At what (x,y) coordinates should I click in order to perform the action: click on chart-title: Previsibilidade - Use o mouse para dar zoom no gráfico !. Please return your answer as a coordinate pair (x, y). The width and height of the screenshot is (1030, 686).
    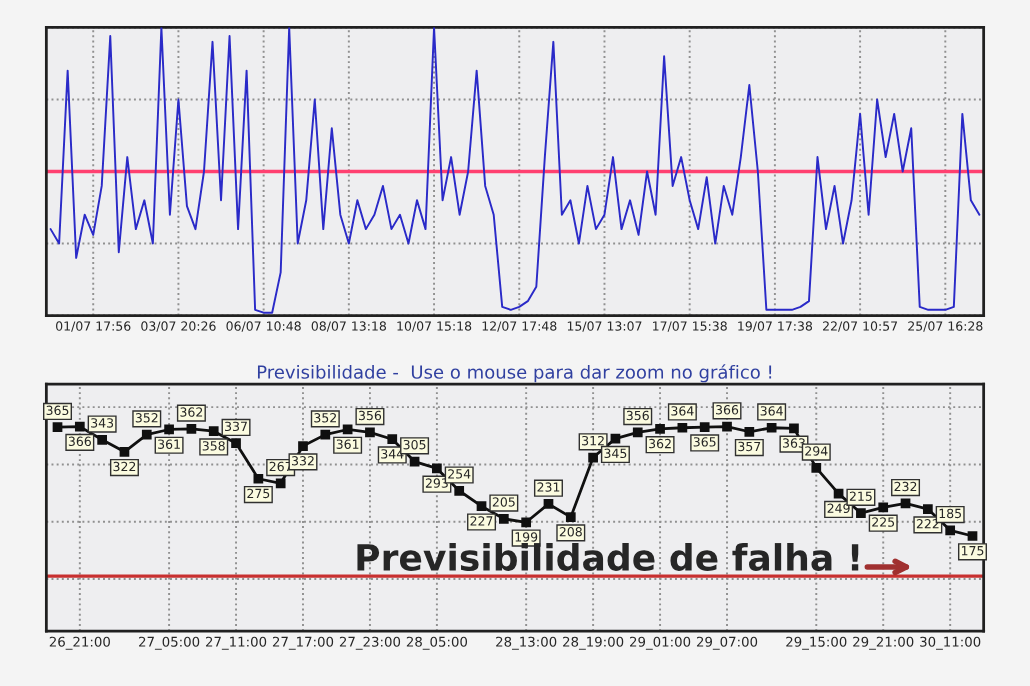
    Looking at the image, I should click on (514, 373).